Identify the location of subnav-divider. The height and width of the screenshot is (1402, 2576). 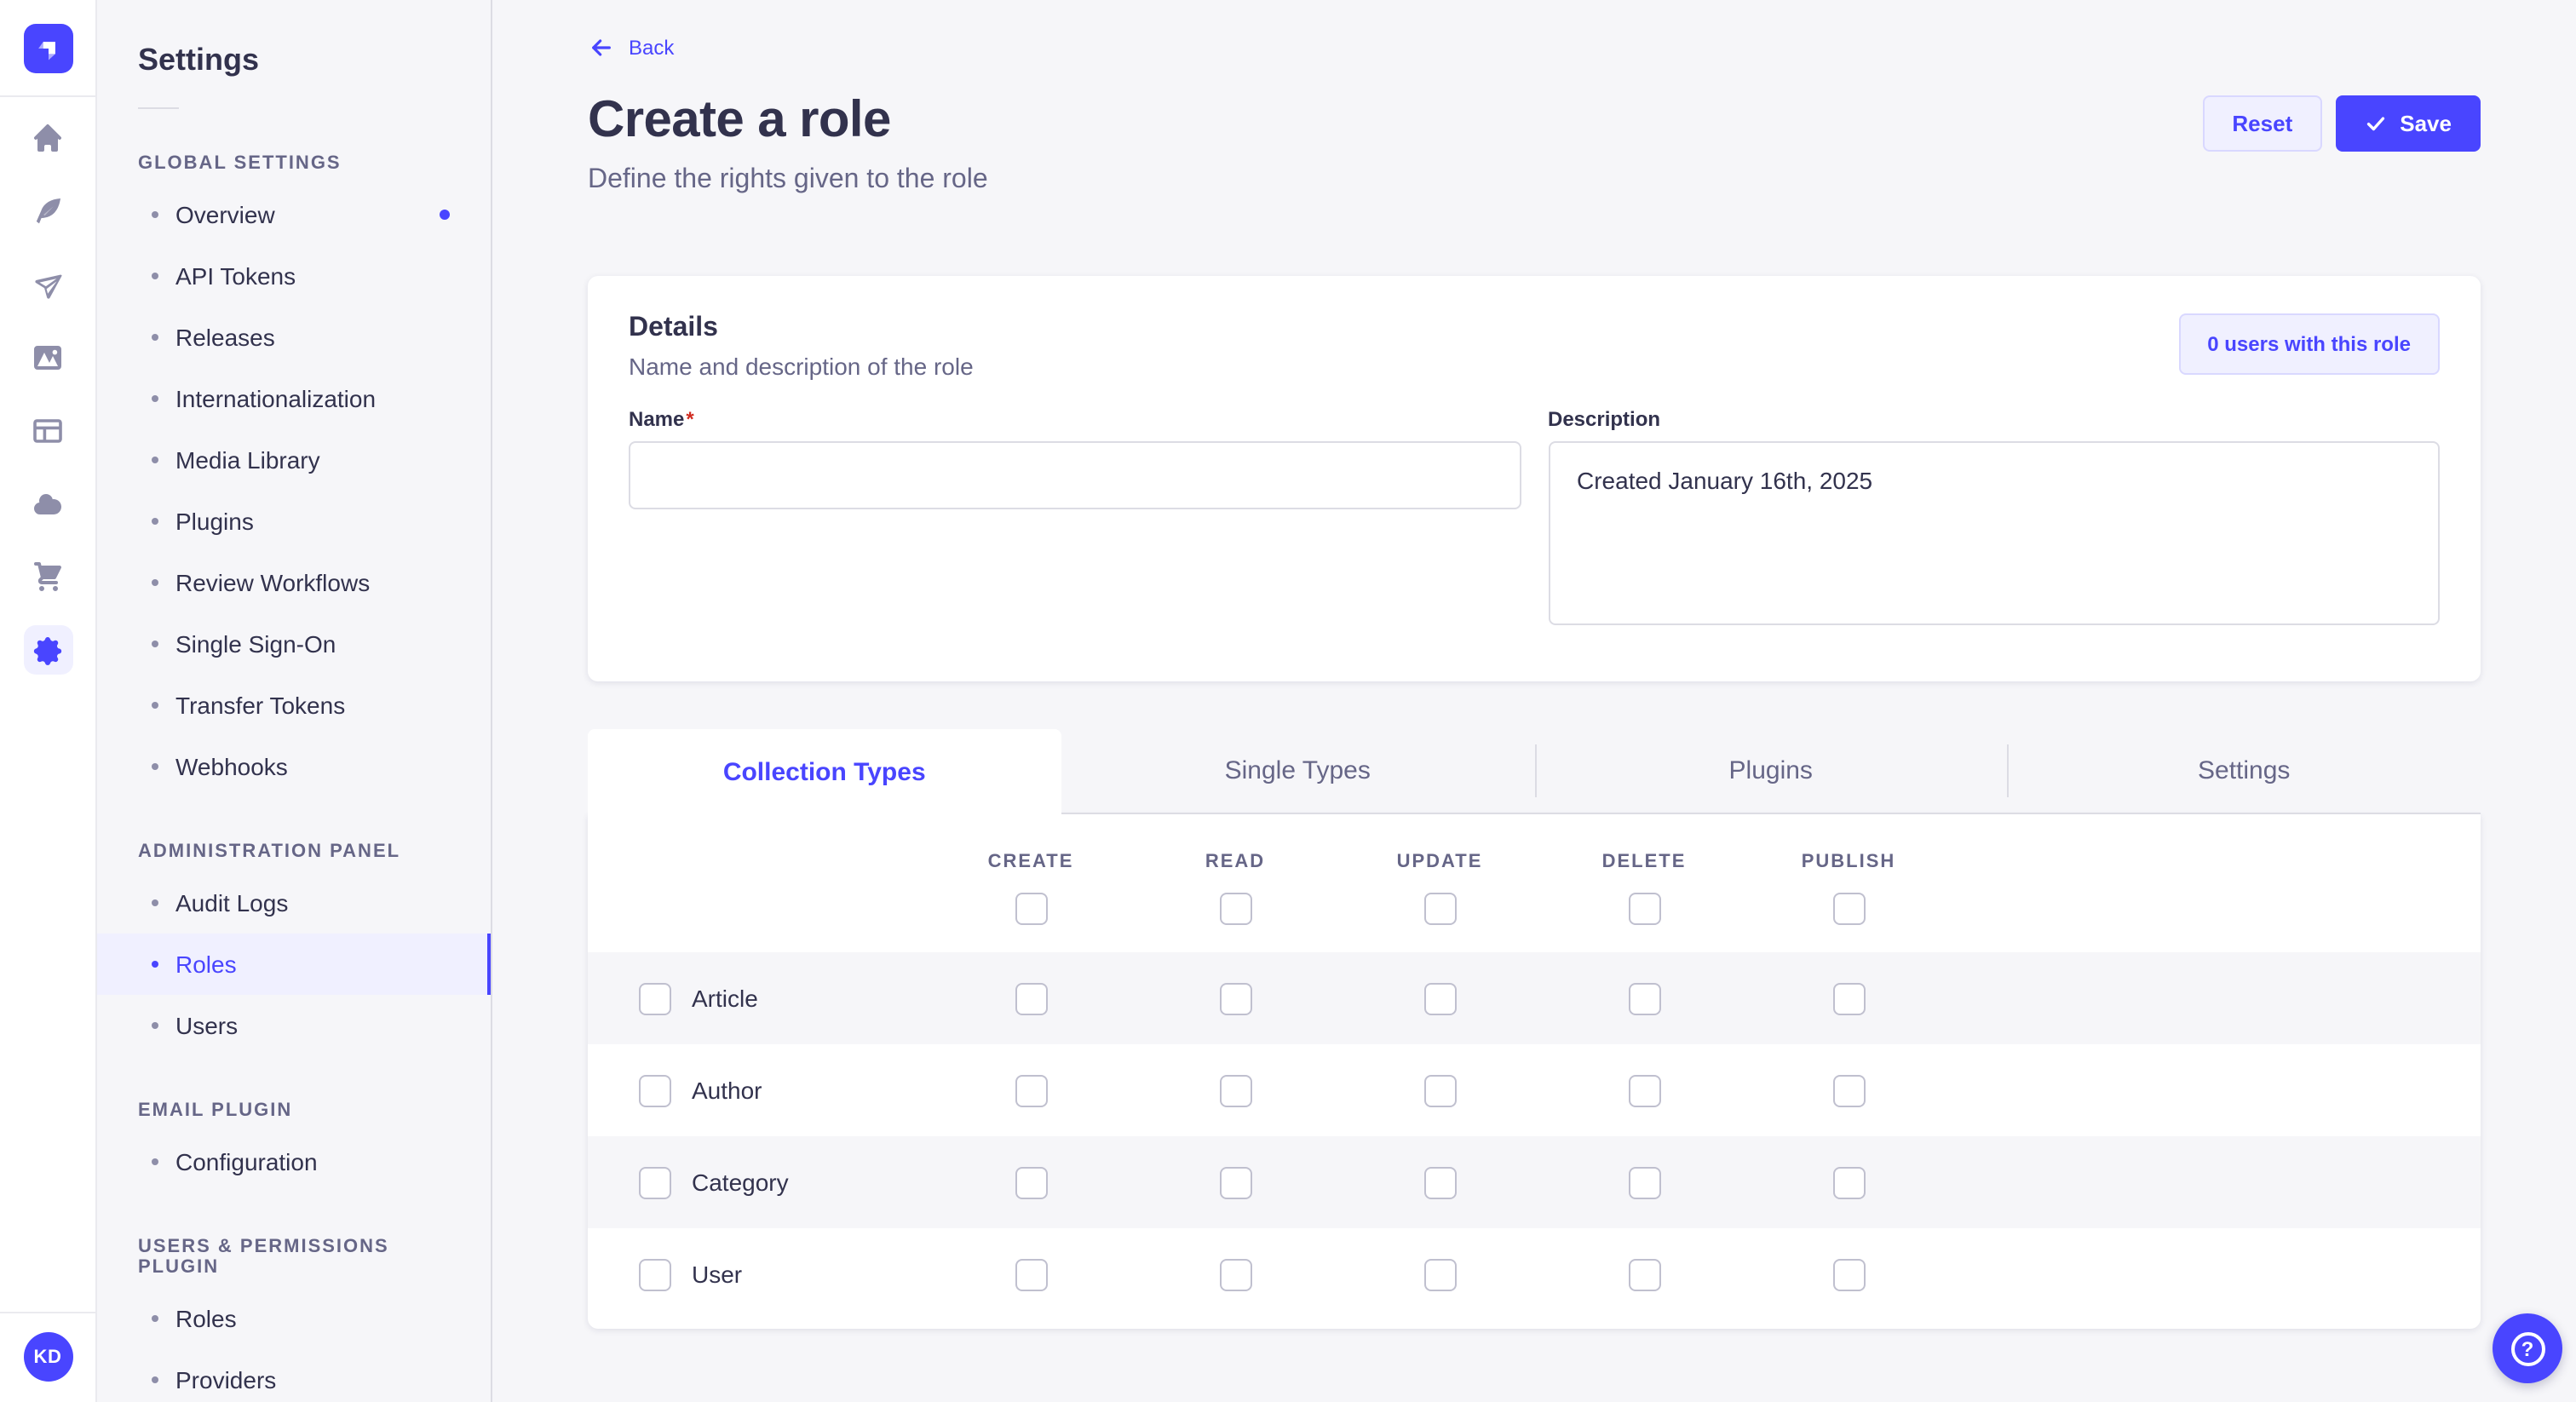
(159, 108).